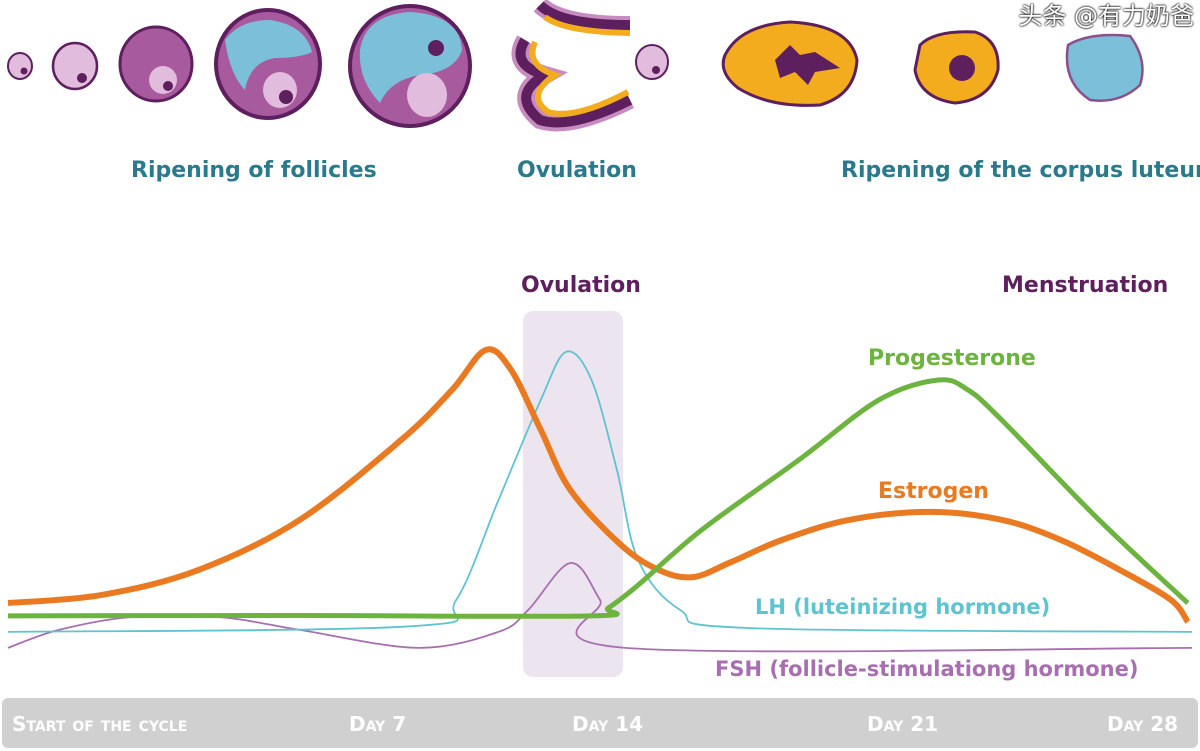 The image size is (1200, 751). Describe the element at coordinates (268, 64) in the screenshot. I see `follicle-4-icon` at that location.